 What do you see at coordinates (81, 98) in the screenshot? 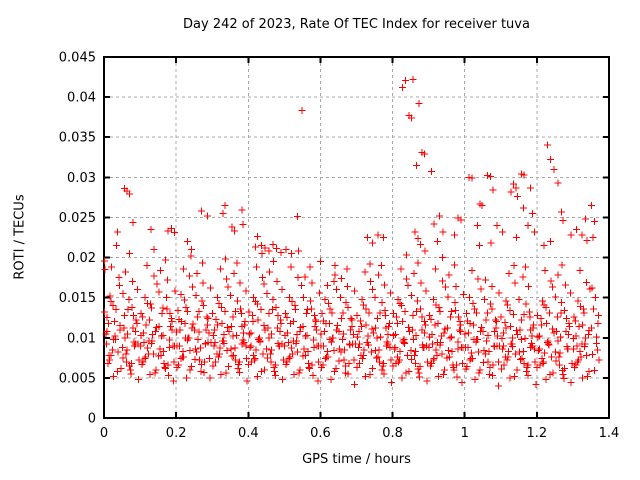
I see `y-tick-label: 0.04` at bounding box center [81, 98].